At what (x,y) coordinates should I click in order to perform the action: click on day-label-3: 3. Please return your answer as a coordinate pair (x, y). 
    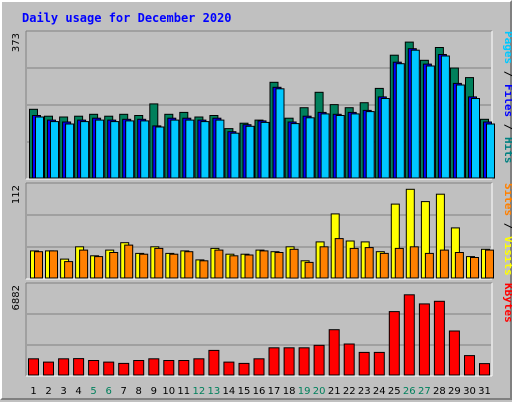
    Looking at the image, I should click on (63, 391).